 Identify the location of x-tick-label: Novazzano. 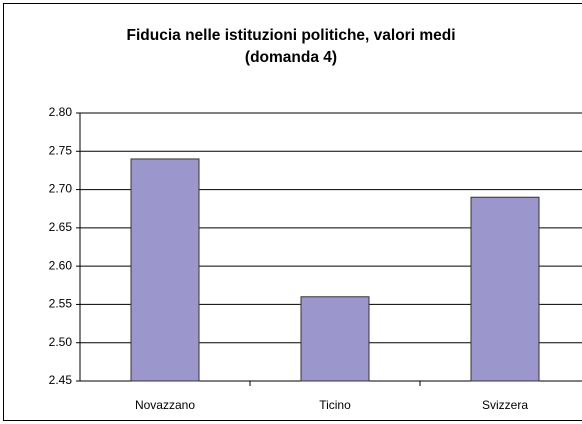
(165, 405).